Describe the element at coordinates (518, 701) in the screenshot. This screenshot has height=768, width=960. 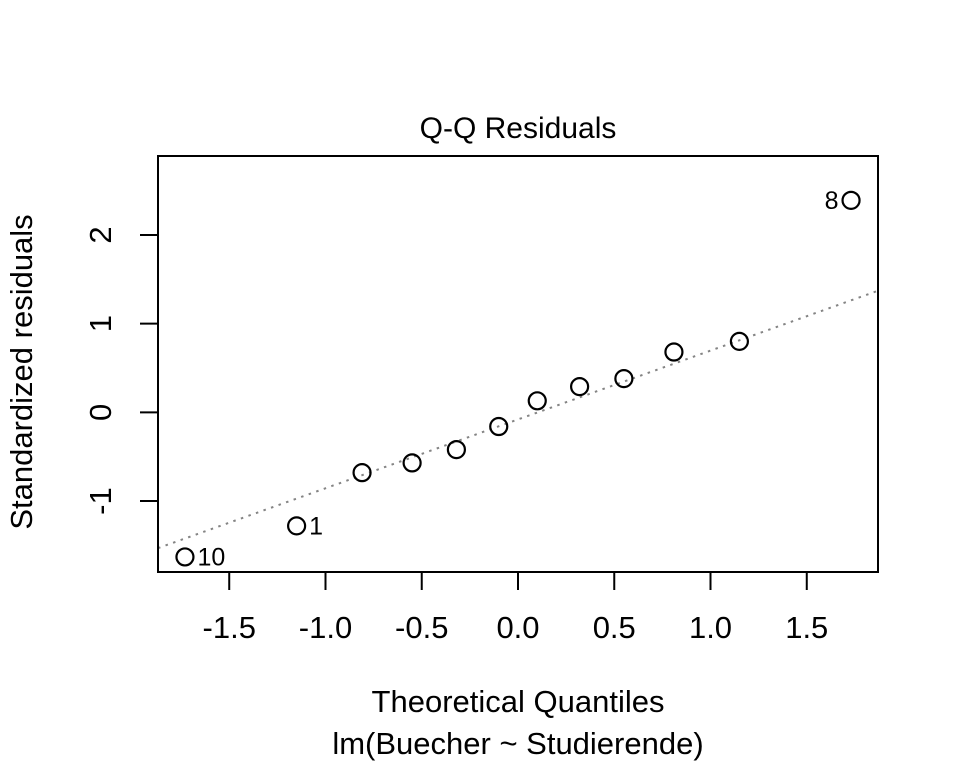
I see `x-axis-label: Theoretical Quantiles` at that location.